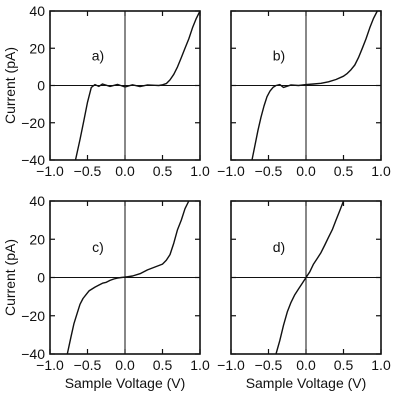 This screenshot has height=407, width=400. What do you see at coordinates (279, 56) in the screenshot?
I see `panel-label: b)` at bounding box center [279, 56].